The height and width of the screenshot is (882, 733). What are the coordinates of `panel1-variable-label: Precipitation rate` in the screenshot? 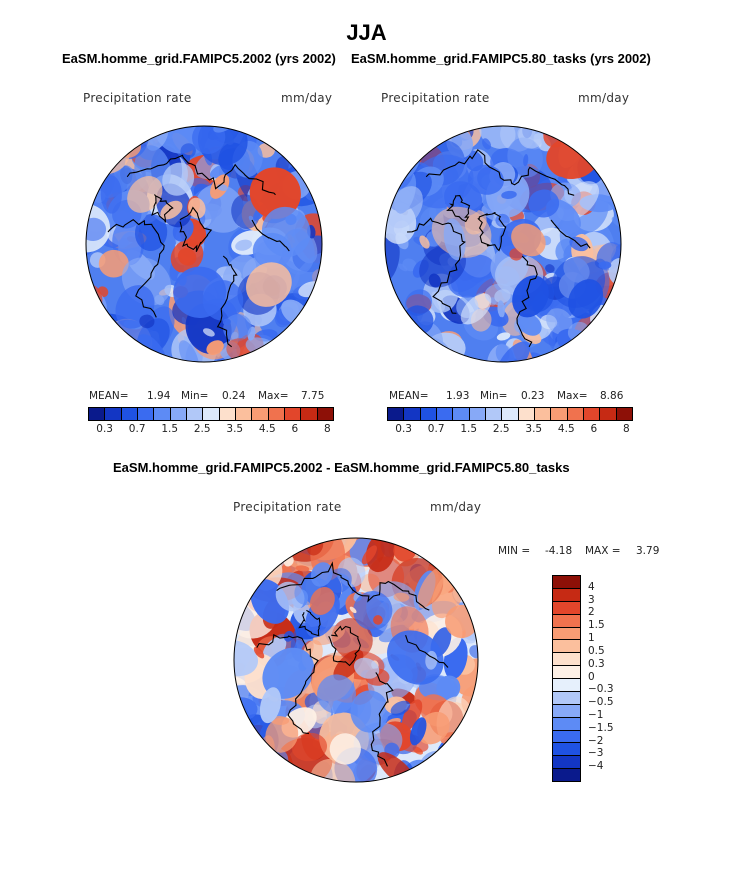 It's located at (137, 98).